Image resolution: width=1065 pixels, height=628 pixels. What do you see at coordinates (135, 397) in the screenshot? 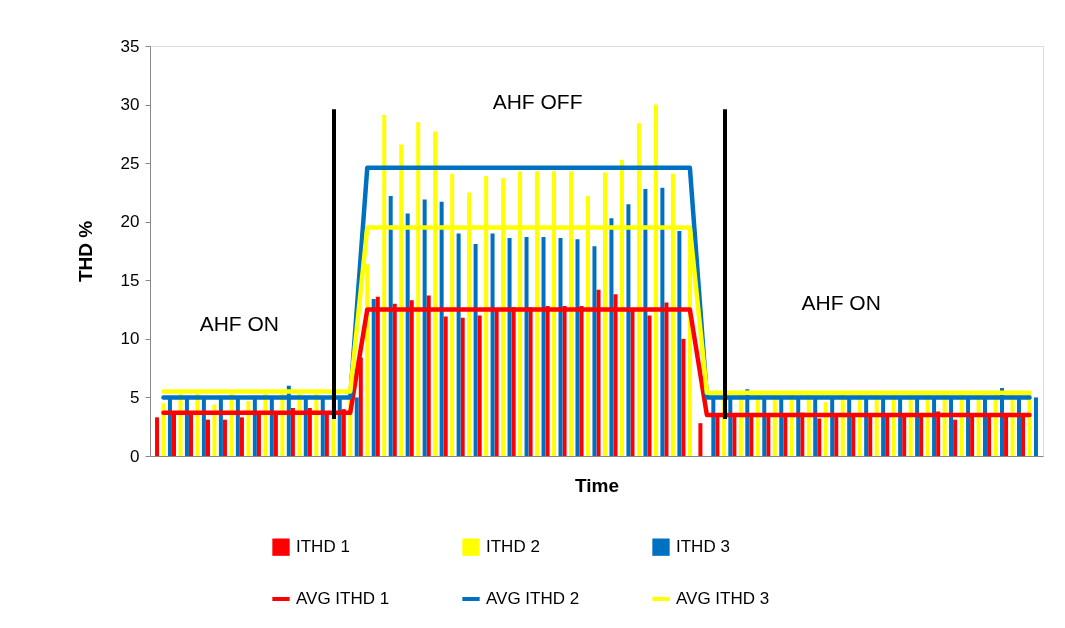
I see `y-tick-label: 5` at bounding box center [135, 397].